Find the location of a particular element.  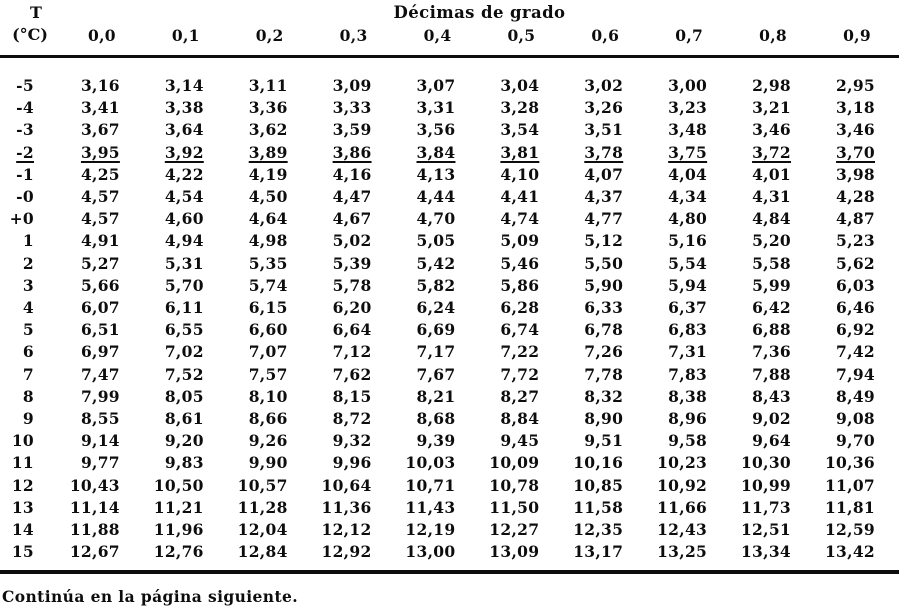

value-cell: 4,41 is located at coordinates (520, 197).